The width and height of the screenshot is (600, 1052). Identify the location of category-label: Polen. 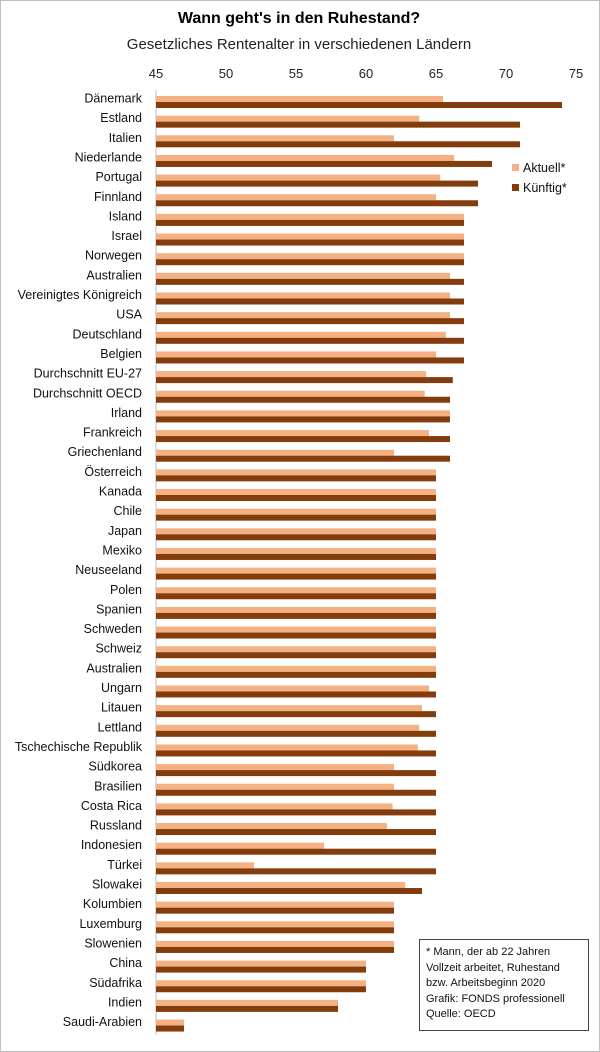
(126, 590).